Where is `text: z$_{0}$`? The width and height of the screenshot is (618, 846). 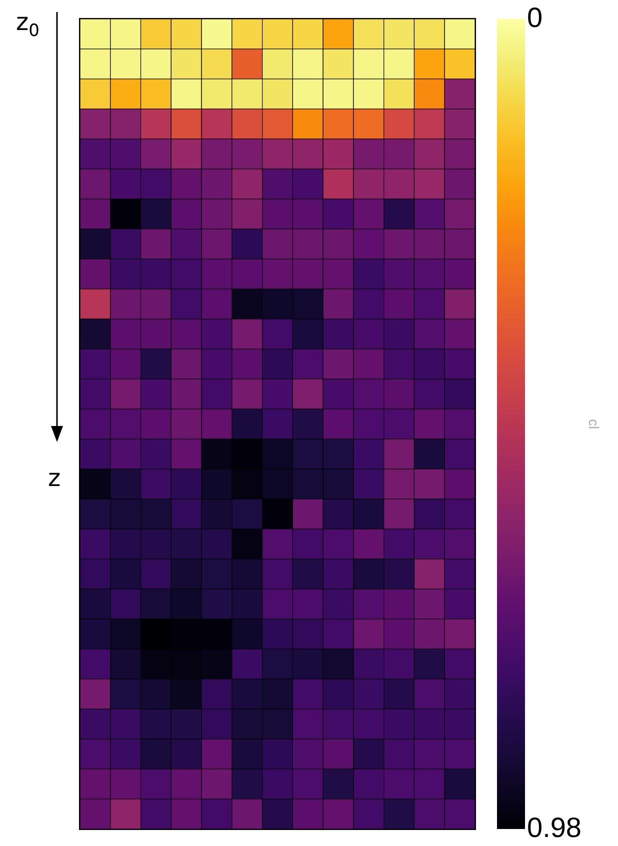
text: z$_{0}$ is located at coordinates (28, 24).